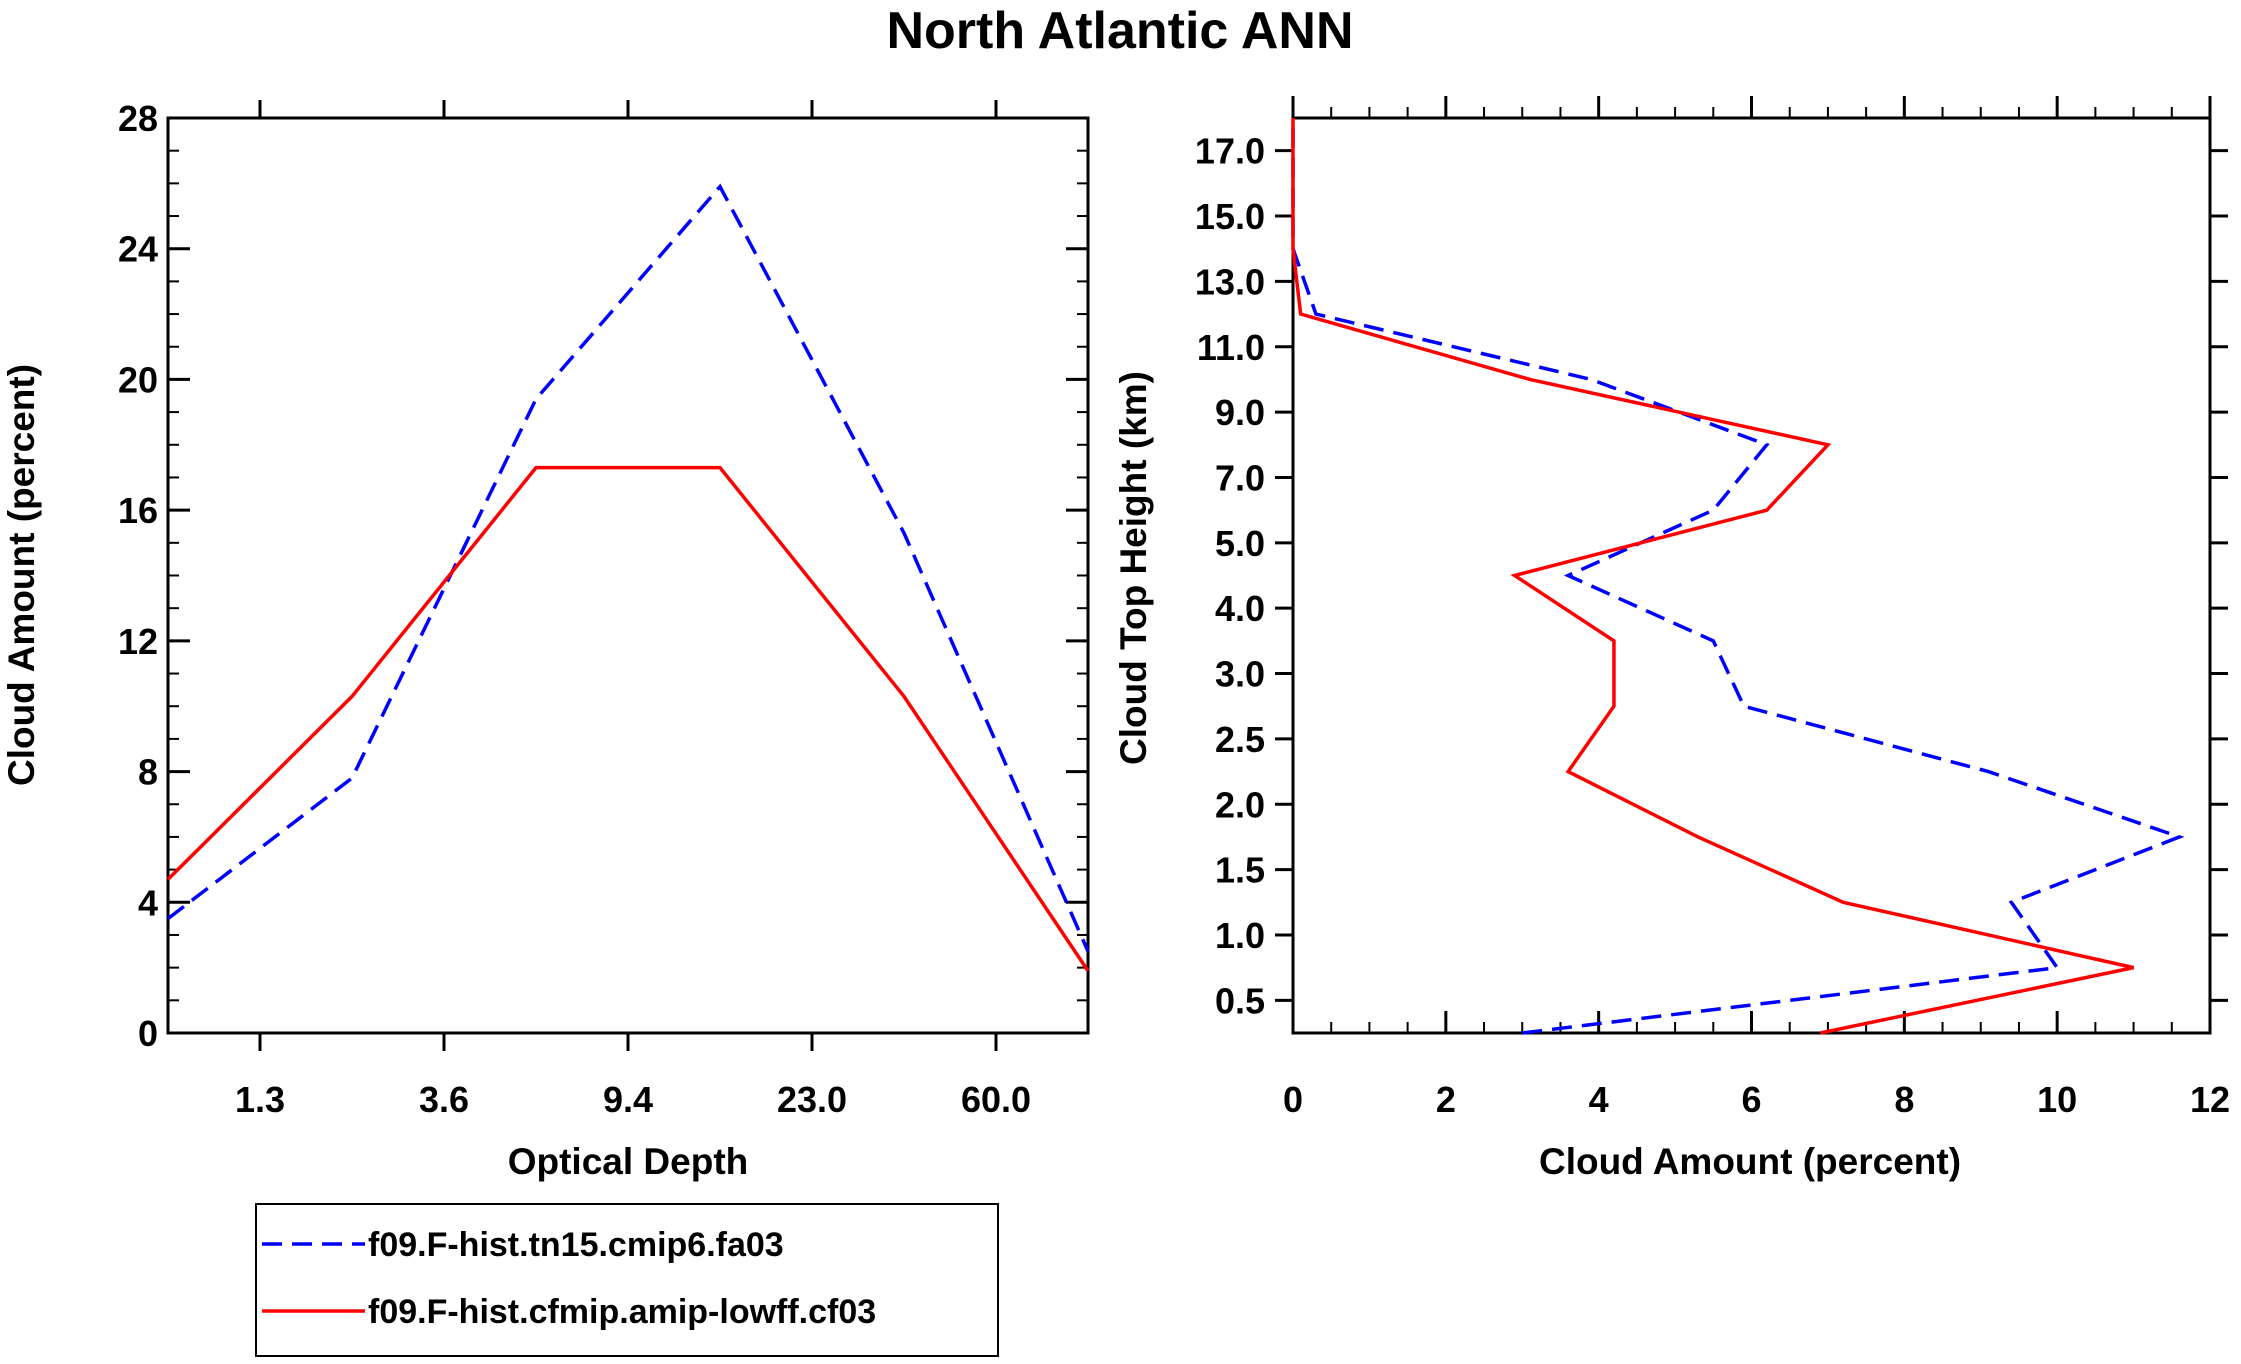 This screenshot has width=2241, height=1364. What do you see at coordinates (1119, 31) in the screenshot?
I see `chart-title: North Atlantic ANN` at bounding box center [1119, 31].